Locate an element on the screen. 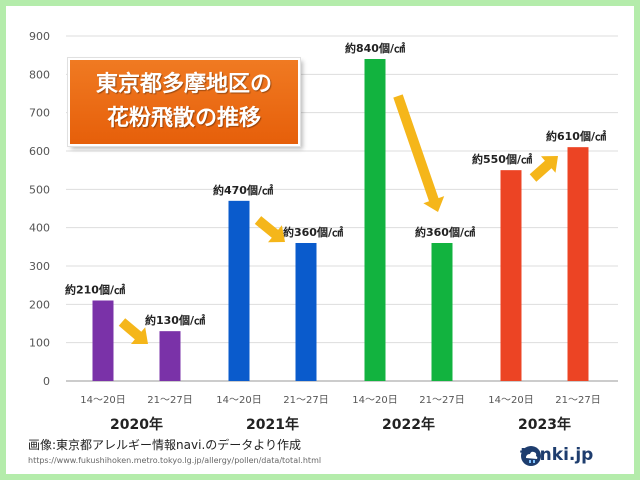 The image size is (640, 480). bar-value-label: 約470個/㎠ is located at coordinates (243, 190).